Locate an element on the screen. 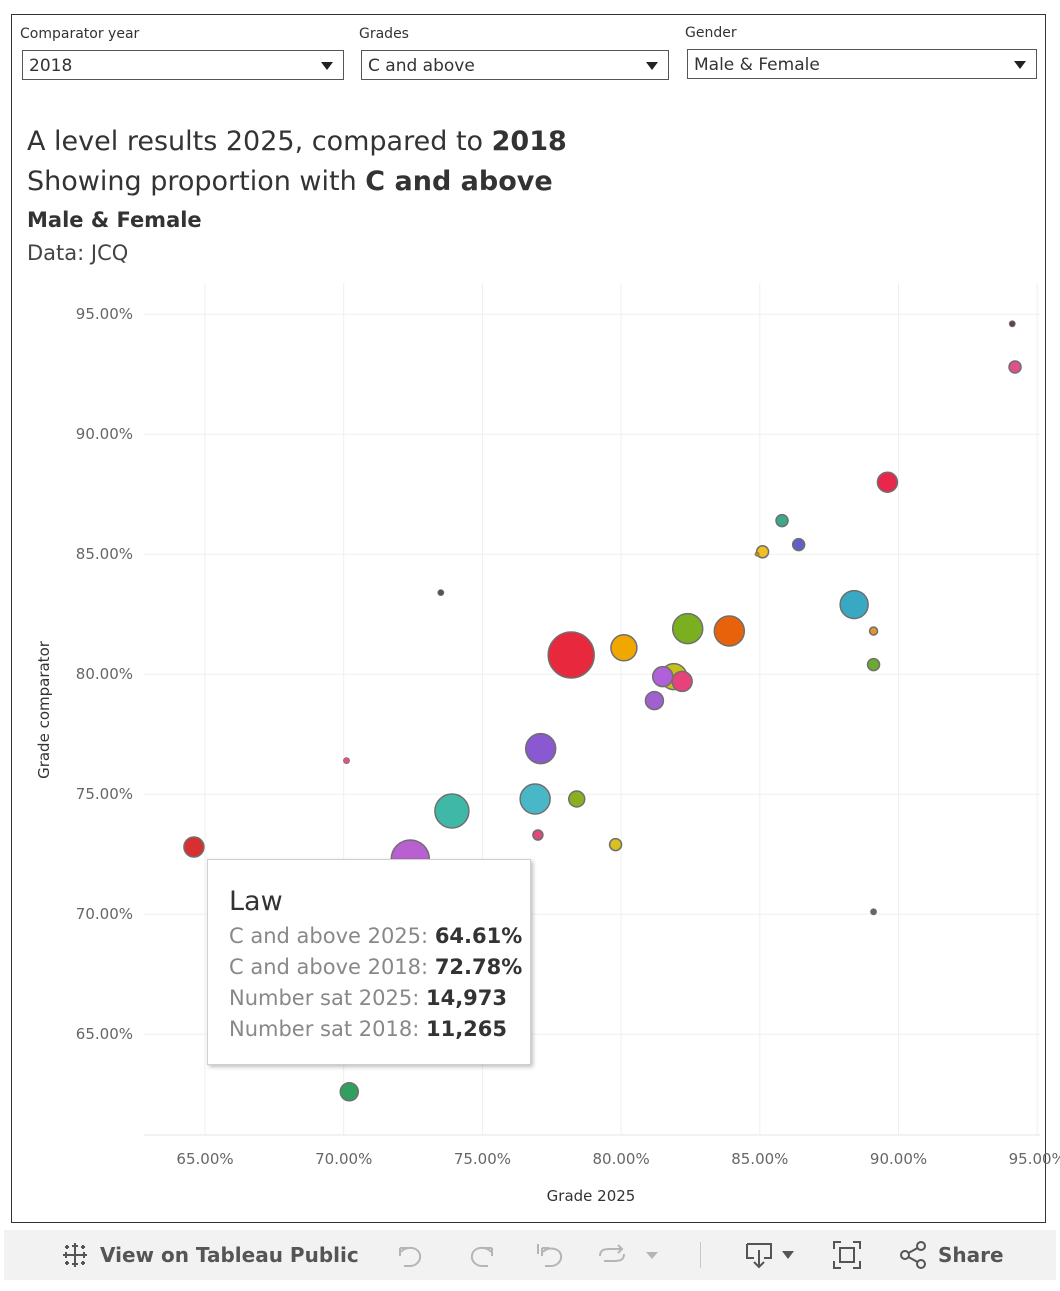  tooltip-title: Law is located at coordinates (256, 901).